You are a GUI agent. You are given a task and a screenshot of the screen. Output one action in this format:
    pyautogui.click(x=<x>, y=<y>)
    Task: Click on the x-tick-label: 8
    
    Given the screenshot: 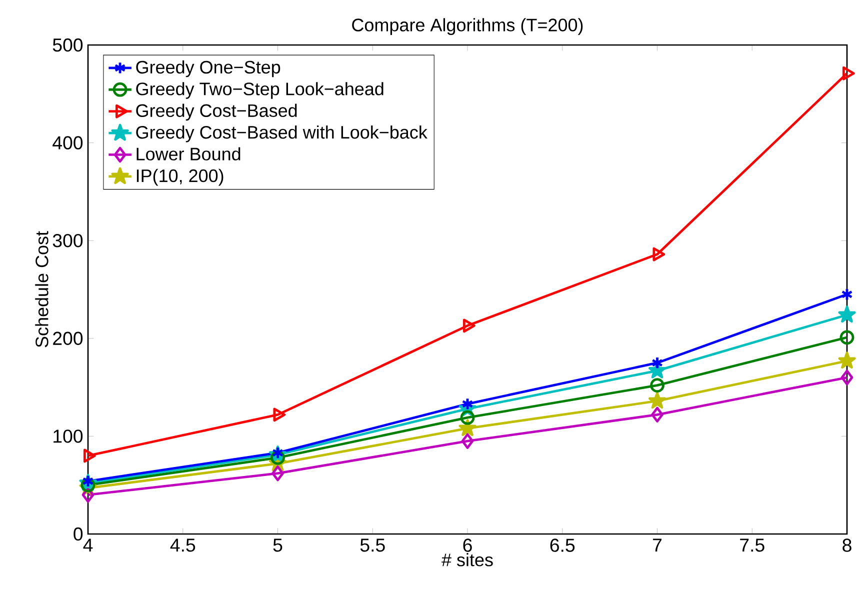 What is the action you would take?
    pyautogui.click(x=847, y=545)
    